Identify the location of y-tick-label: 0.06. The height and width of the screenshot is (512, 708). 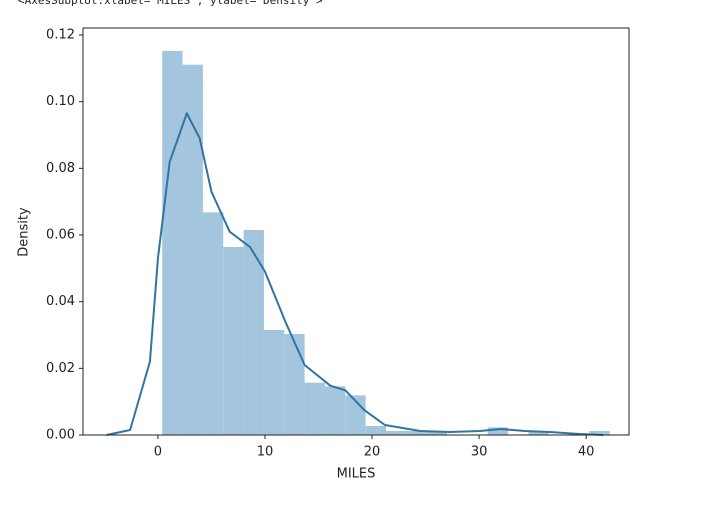
(60, 235).